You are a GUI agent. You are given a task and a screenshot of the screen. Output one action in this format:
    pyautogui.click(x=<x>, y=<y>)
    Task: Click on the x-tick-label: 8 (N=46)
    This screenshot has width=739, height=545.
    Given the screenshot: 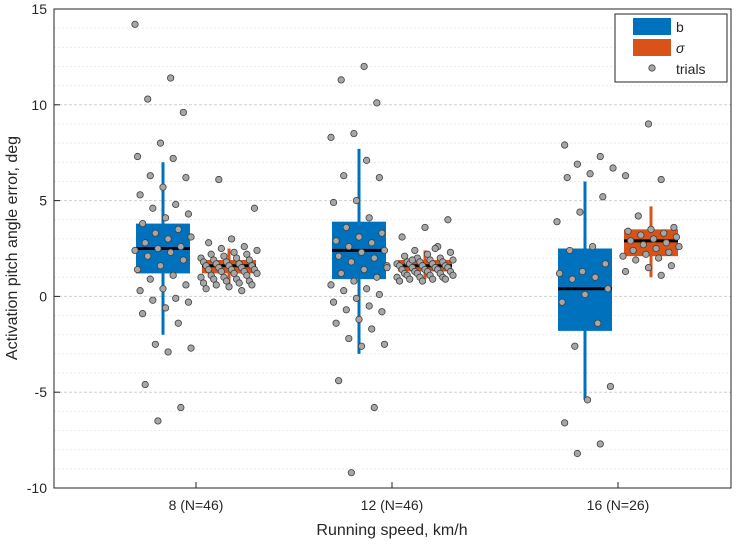 What is the action you would take?
    pyautogui.click(x=196, y=505)
    